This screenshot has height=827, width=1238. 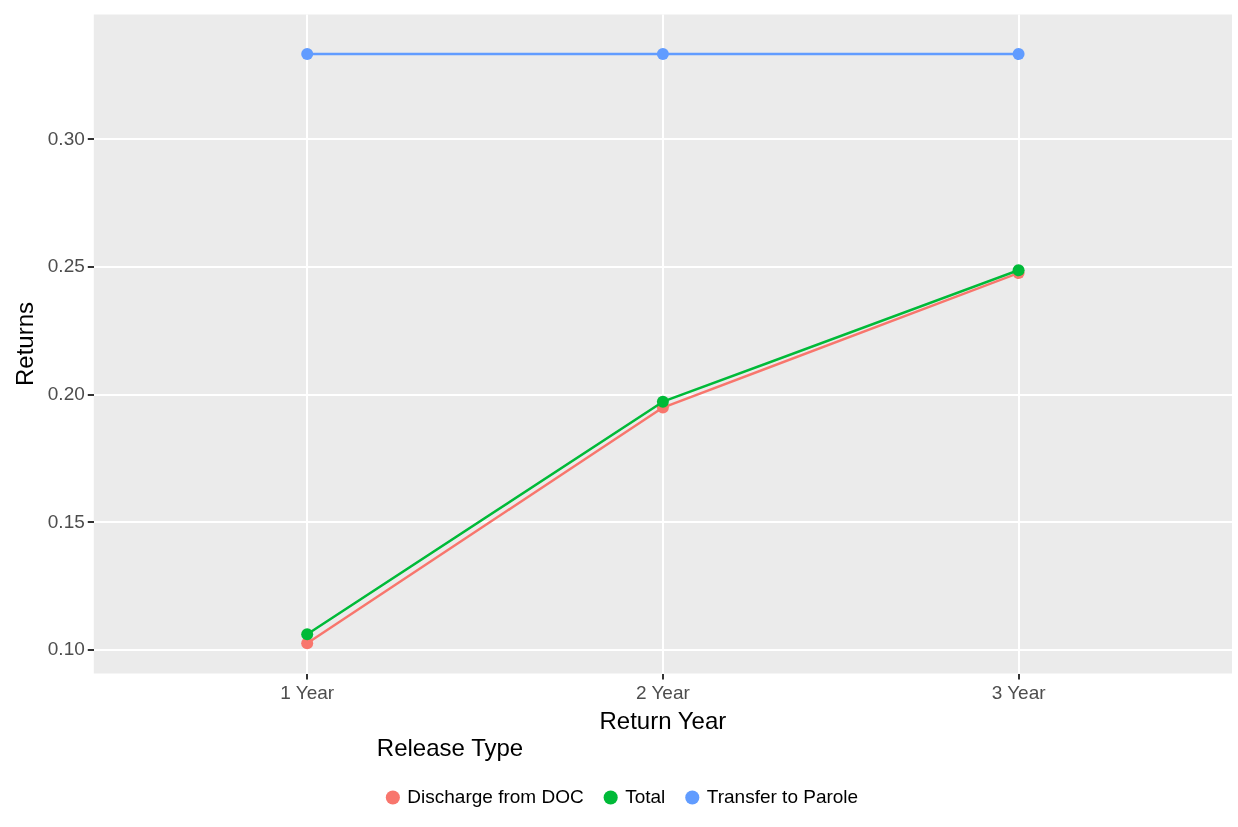 I want to click on x-tick-label: 2 Year, so click(x=663, y=693).